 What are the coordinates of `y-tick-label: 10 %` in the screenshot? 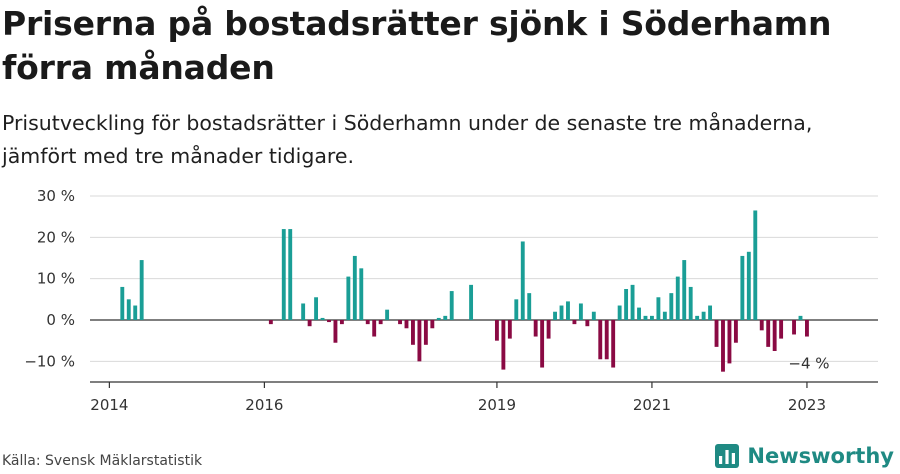 It's located at (56, 279).